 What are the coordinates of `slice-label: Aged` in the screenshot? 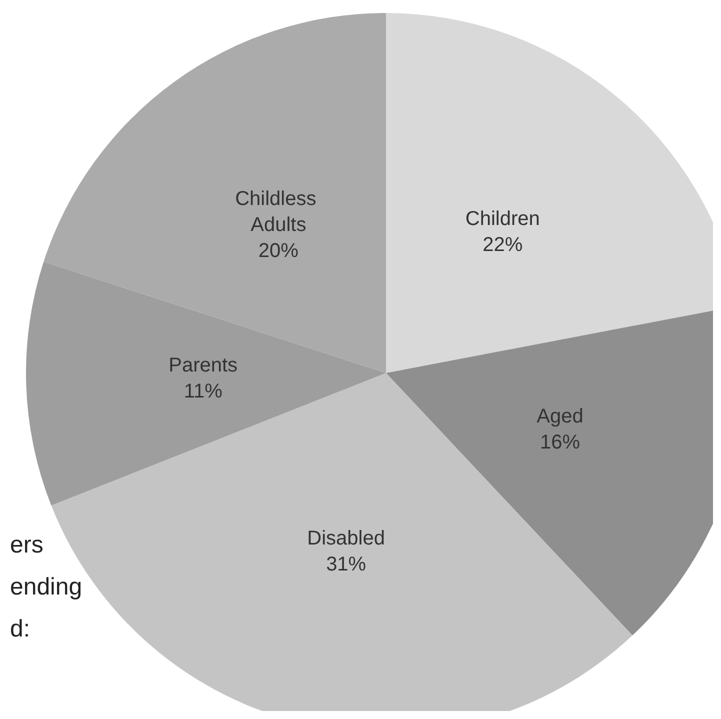 It's located at (560, 417).